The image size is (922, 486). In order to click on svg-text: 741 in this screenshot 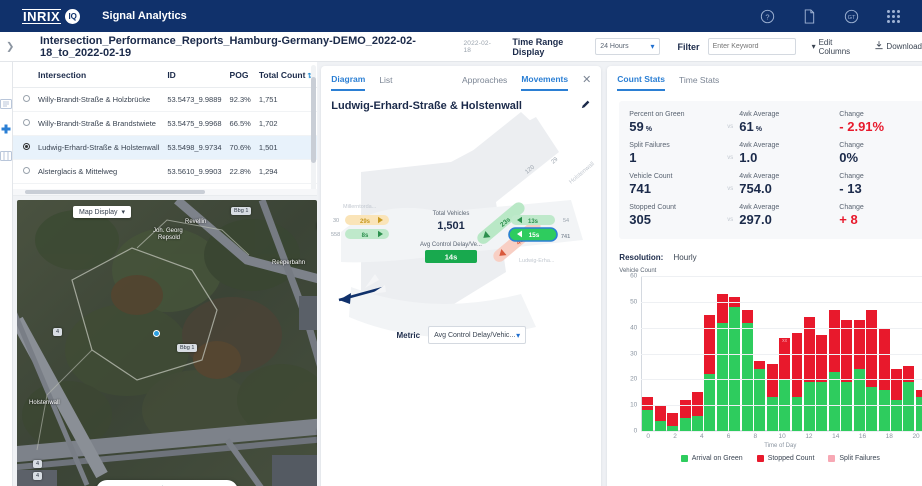, I will do `click(565, 237)`.